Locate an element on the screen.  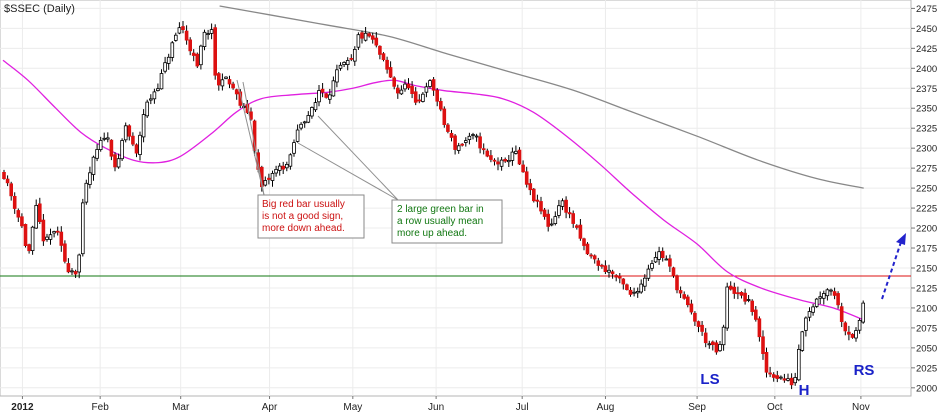
green-bars-callout-box is located at coordinates (447, 221).